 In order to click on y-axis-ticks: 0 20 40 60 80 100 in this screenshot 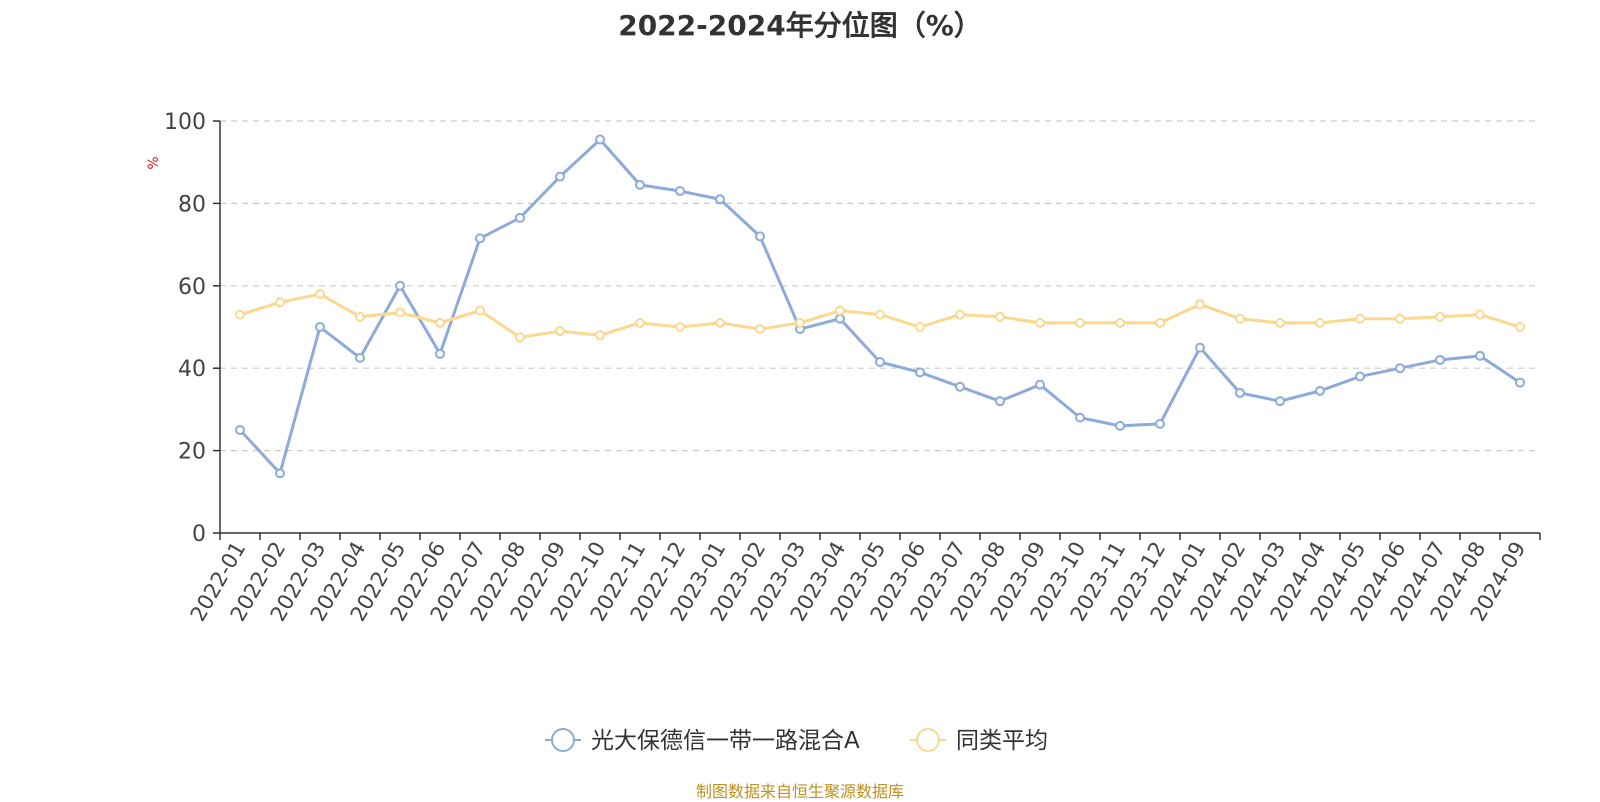, I will do `click(192, 328)`.